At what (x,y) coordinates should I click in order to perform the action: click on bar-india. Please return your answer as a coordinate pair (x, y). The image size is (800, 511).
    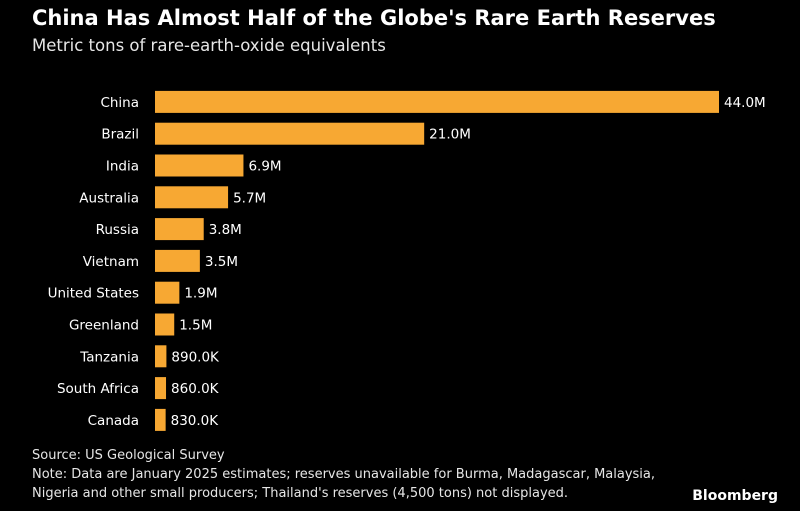
    Looking at the image, I should click on (199, 165).